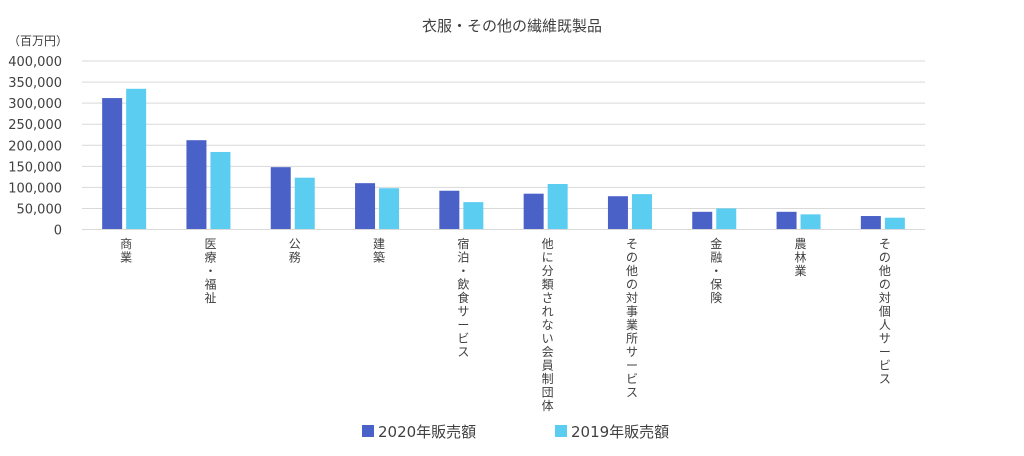  Describe the element at coordinates (210, 271) in the screenshot. I see `category-label: 医療・福祉` at that location.